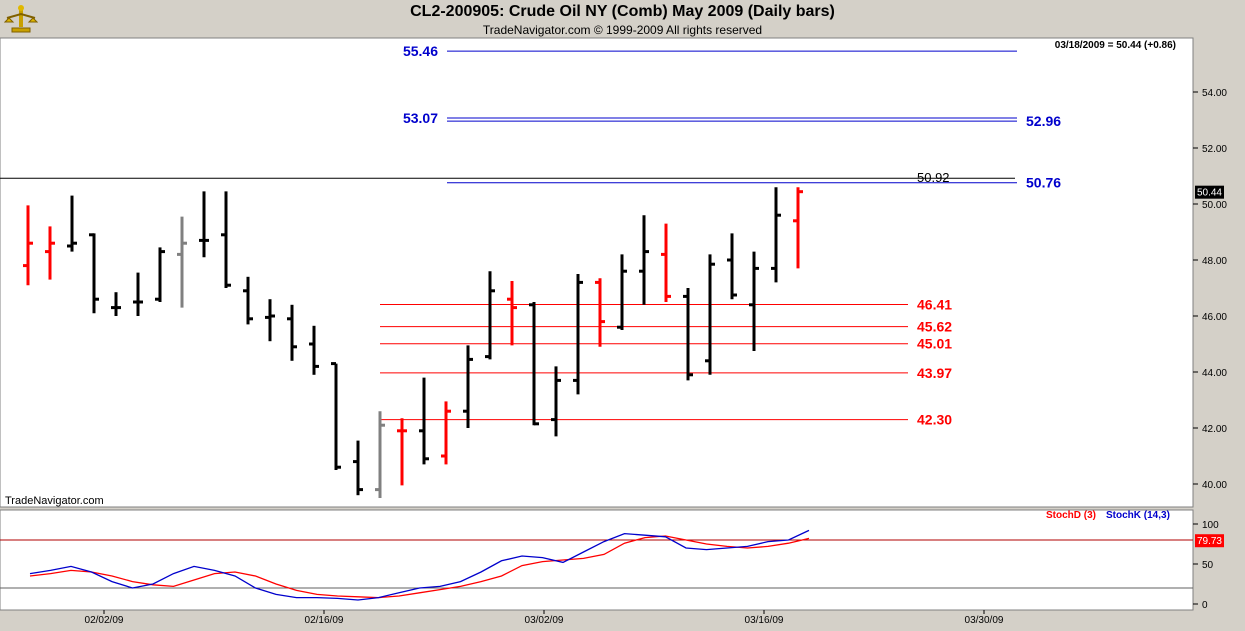 The height and width of the screenshot is (631, 1245). What do you see at coordinates (1205, 605) in the screenshot?
I see `stoch-y-tick-label: 0` at bounding box center [1205, 605].